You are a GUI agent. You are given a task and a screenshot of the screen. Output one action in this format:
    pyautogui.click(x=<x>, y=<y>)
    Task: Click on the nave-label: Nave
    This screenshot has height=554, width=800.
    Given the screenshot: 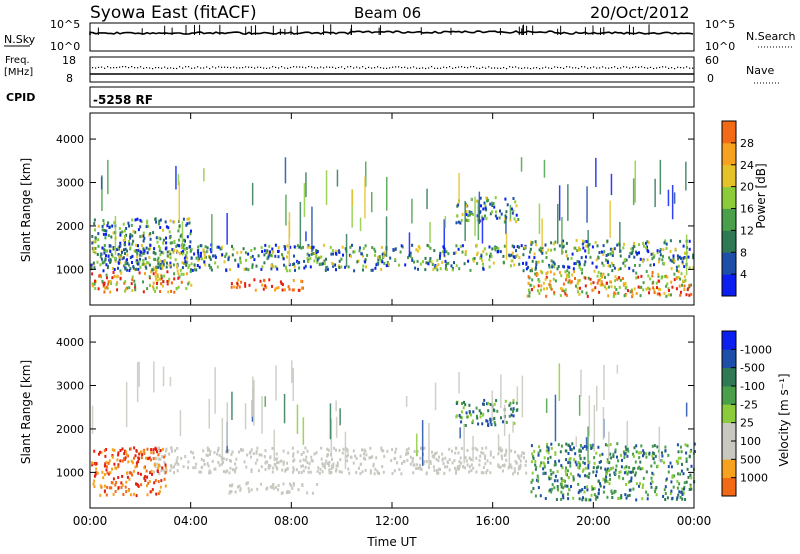 What is the action you would take?
    pyautogui.click(x=760, y=70)
    